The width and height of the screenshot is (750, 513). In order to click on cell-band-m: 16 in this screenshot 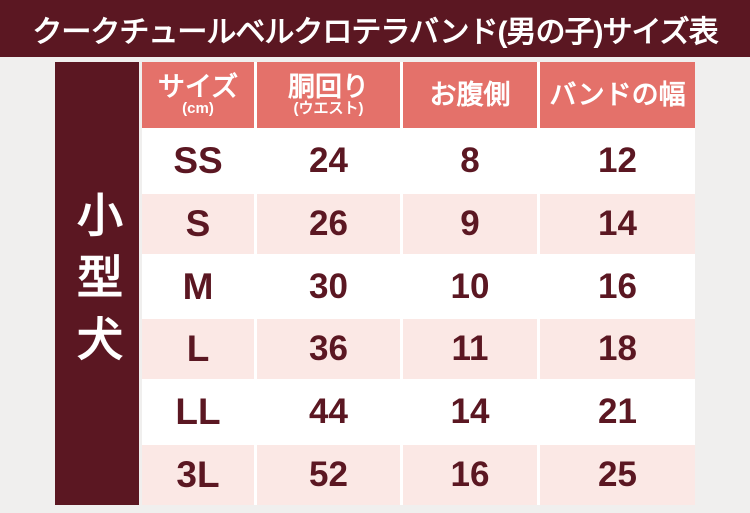, I will do `click(617, 286)`.